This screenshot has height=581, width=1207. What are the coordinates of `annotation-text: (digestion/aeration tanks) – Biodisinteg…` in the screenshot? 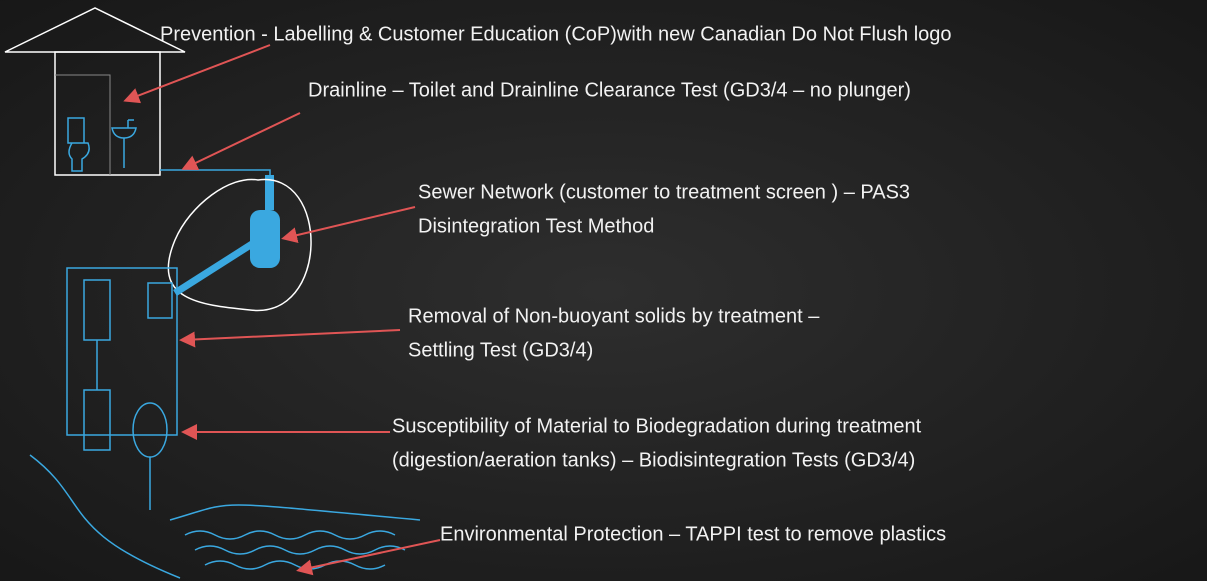 It's located at (653, 460).